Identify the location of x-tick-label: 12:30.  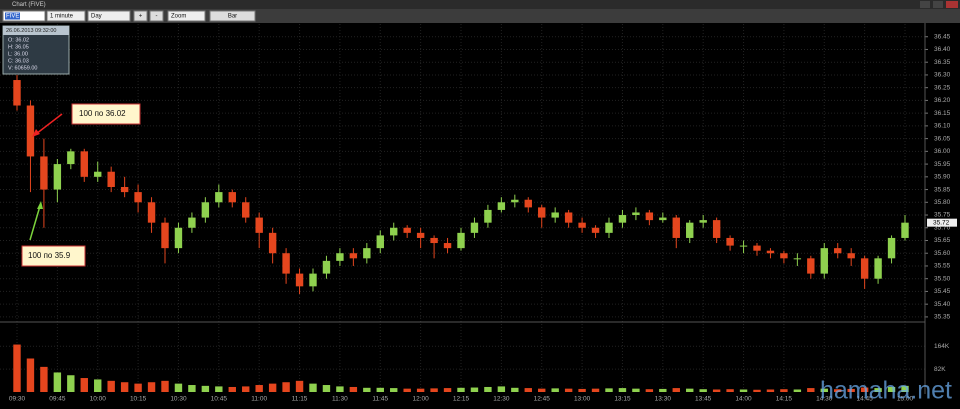
(501, 399).